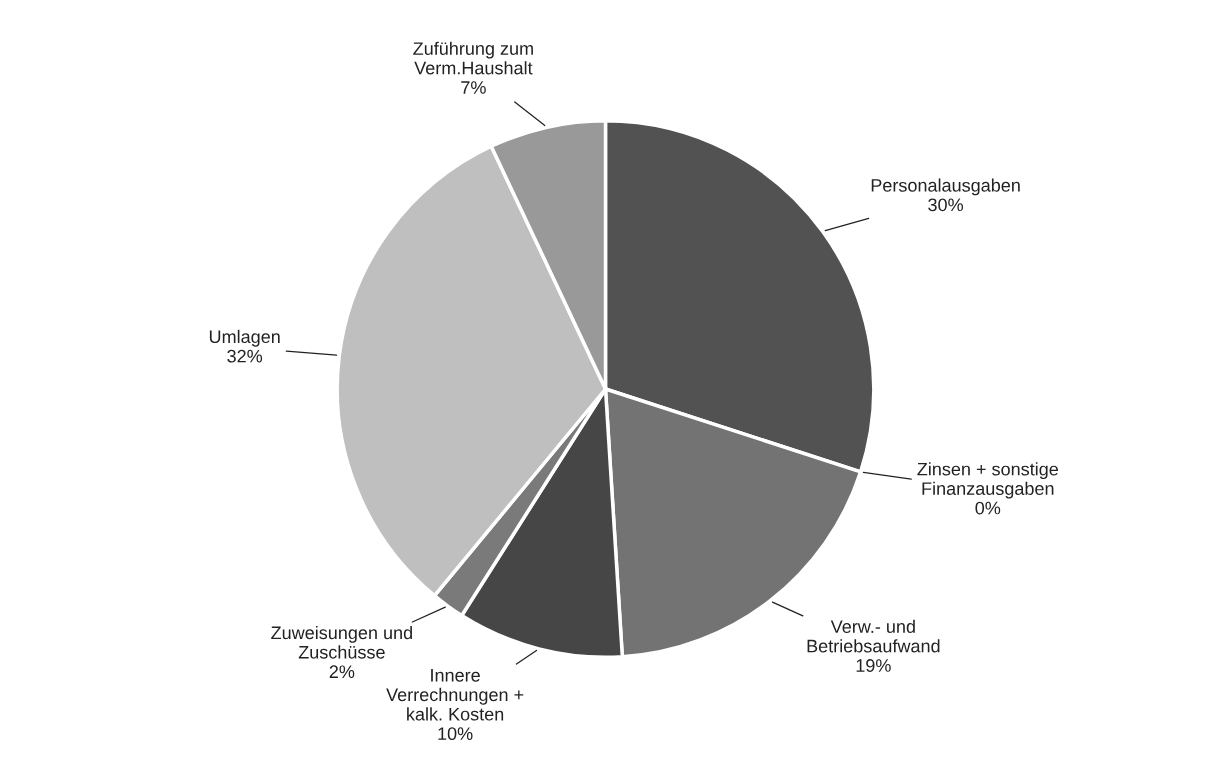 The height and width of the screenshot is (778, 1211). What do you see at coordinates (873, 636) in the screenshot?
I see `slice-label: Verw.- und Betriebsaufwand` at bounding box center [873, 636].